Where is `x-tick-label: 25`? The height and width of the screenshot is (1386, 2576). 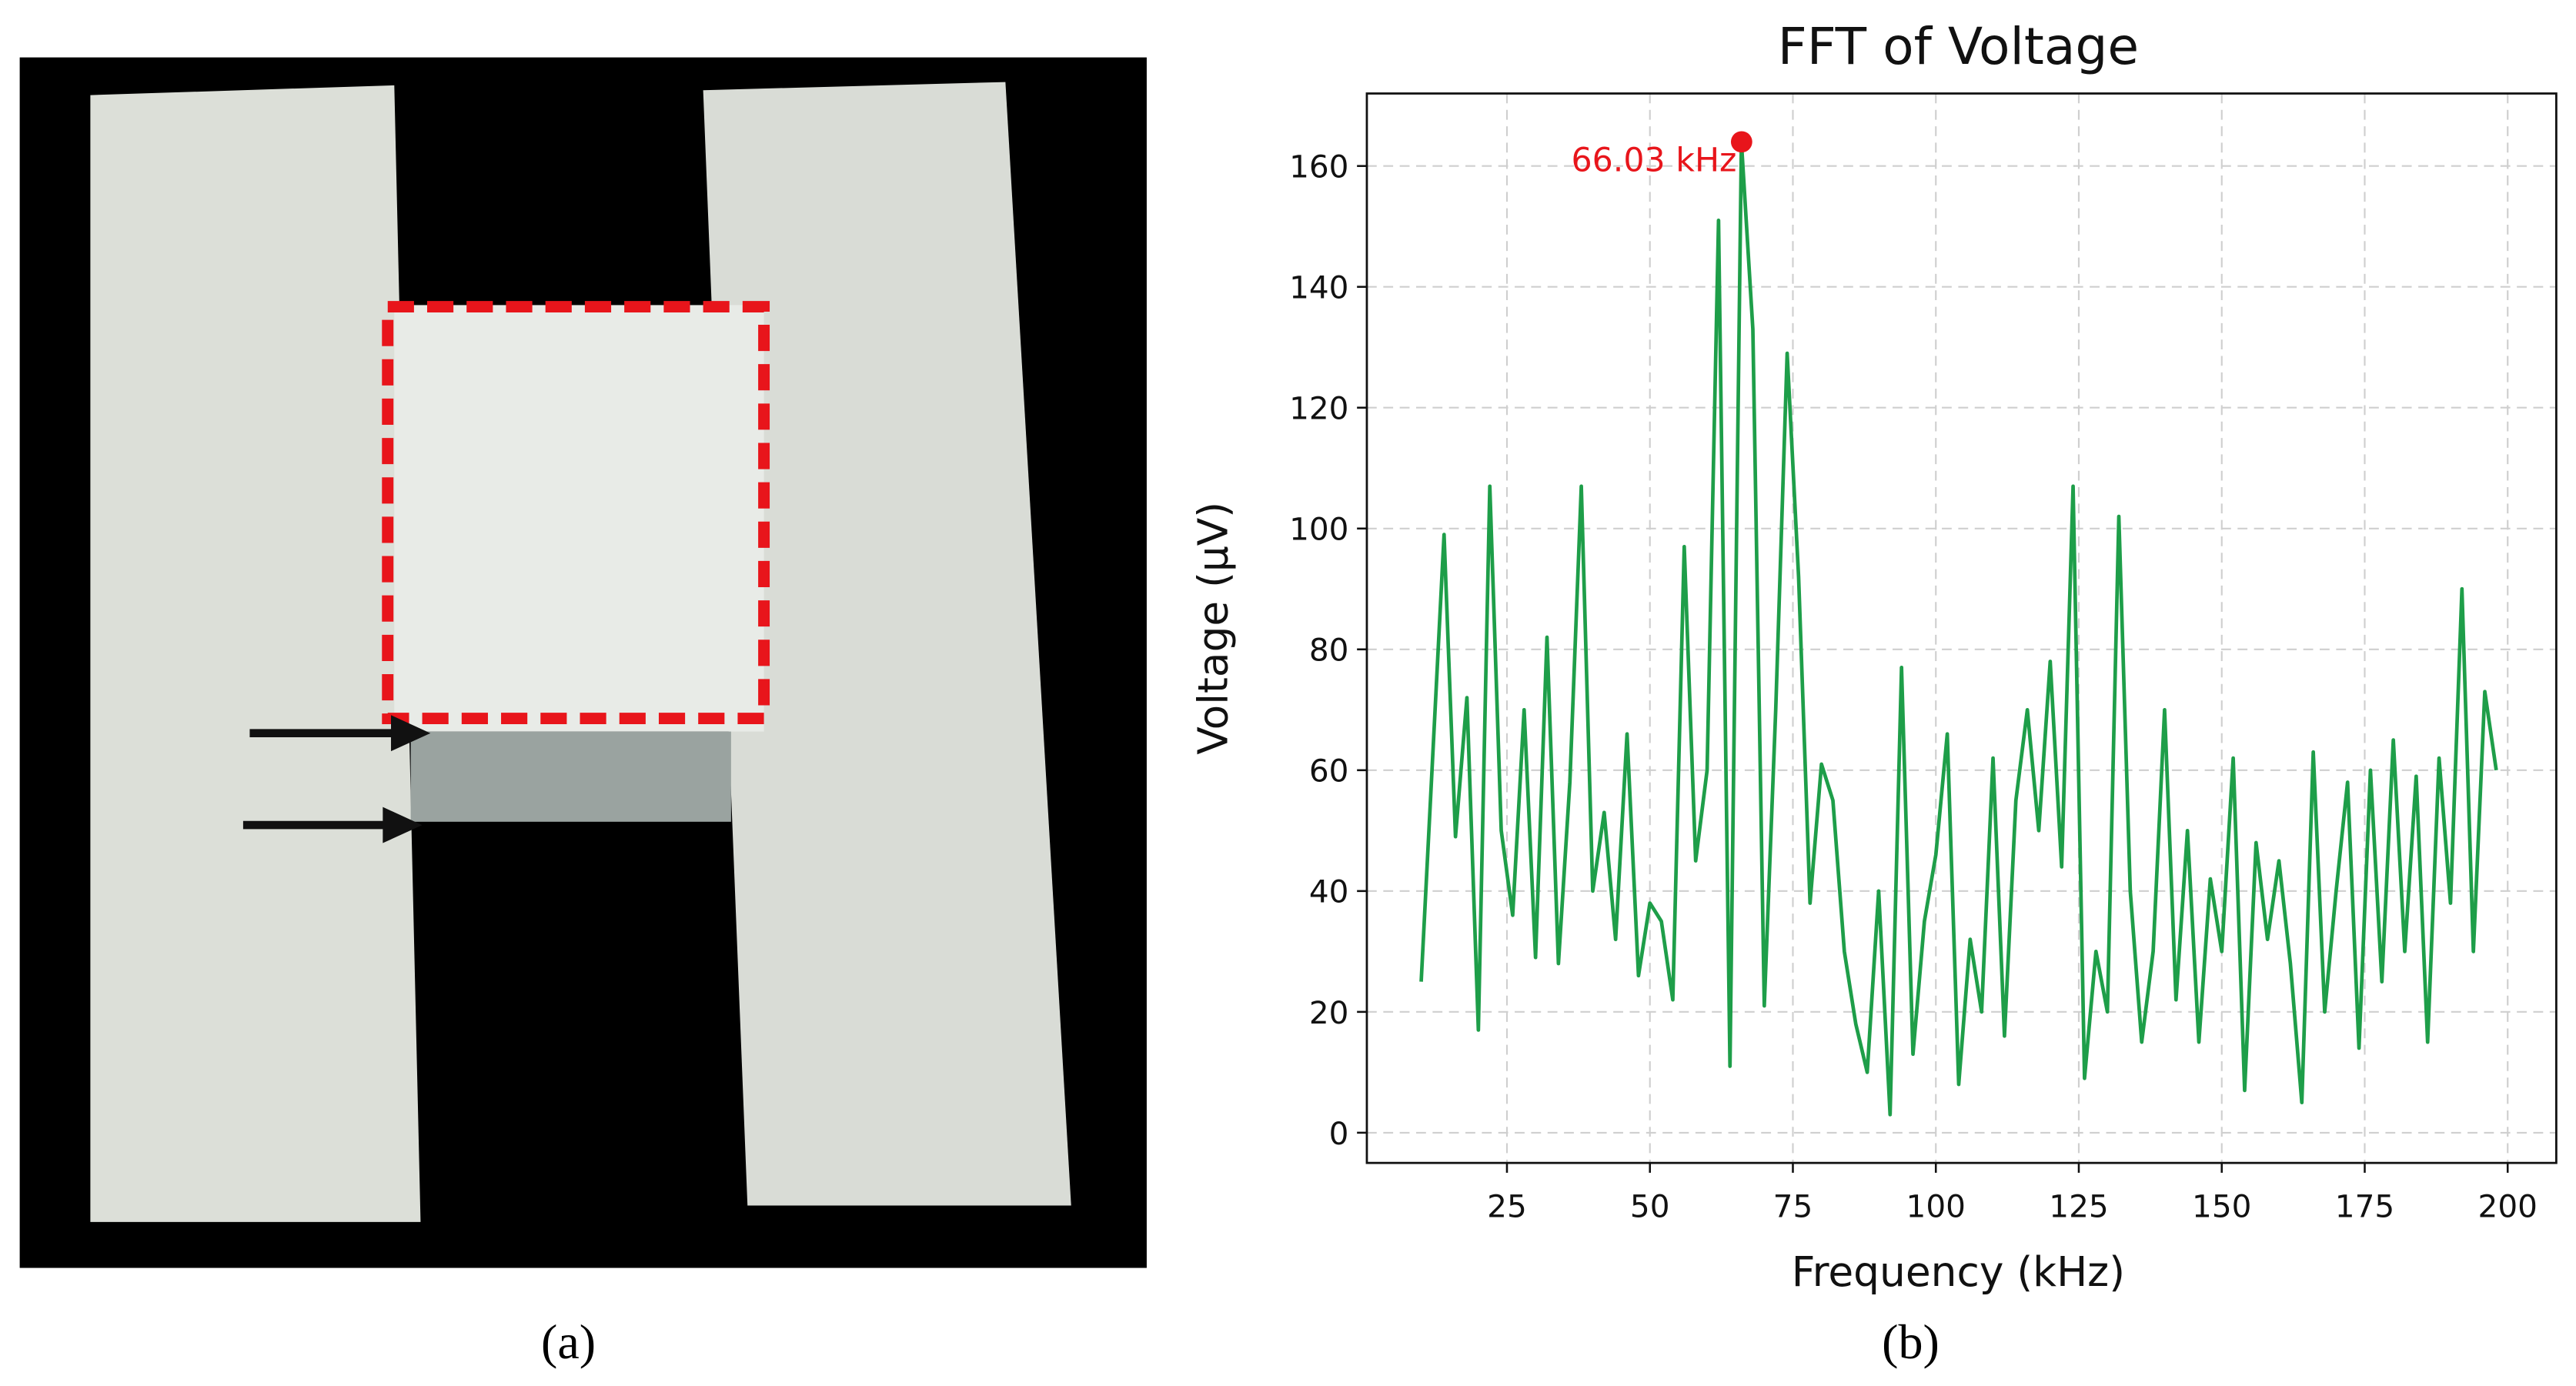 x-tick-label: 25 is located at coordinates (1507, 1205).